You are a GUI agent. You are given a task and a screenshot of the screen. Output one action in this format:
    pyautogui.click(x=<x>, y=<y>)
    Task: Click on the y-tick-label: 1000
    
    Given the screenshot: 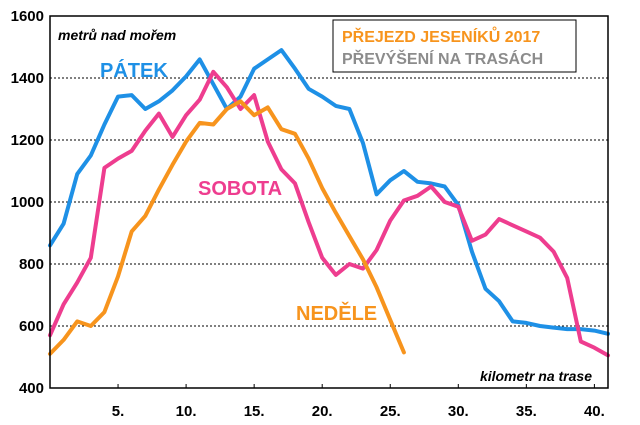 What is the action you would take?
    pyautogui.click(x=27, y=202)
    